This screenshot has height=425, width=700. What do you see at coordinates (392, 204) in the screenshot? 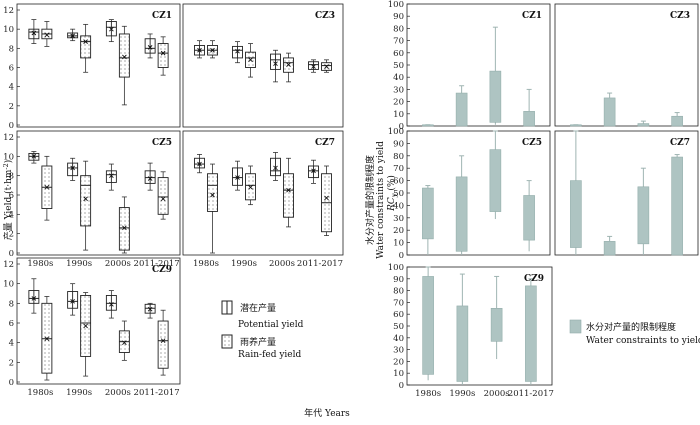
I see `rc-symbol: RC` at bounding box center [392, 204].